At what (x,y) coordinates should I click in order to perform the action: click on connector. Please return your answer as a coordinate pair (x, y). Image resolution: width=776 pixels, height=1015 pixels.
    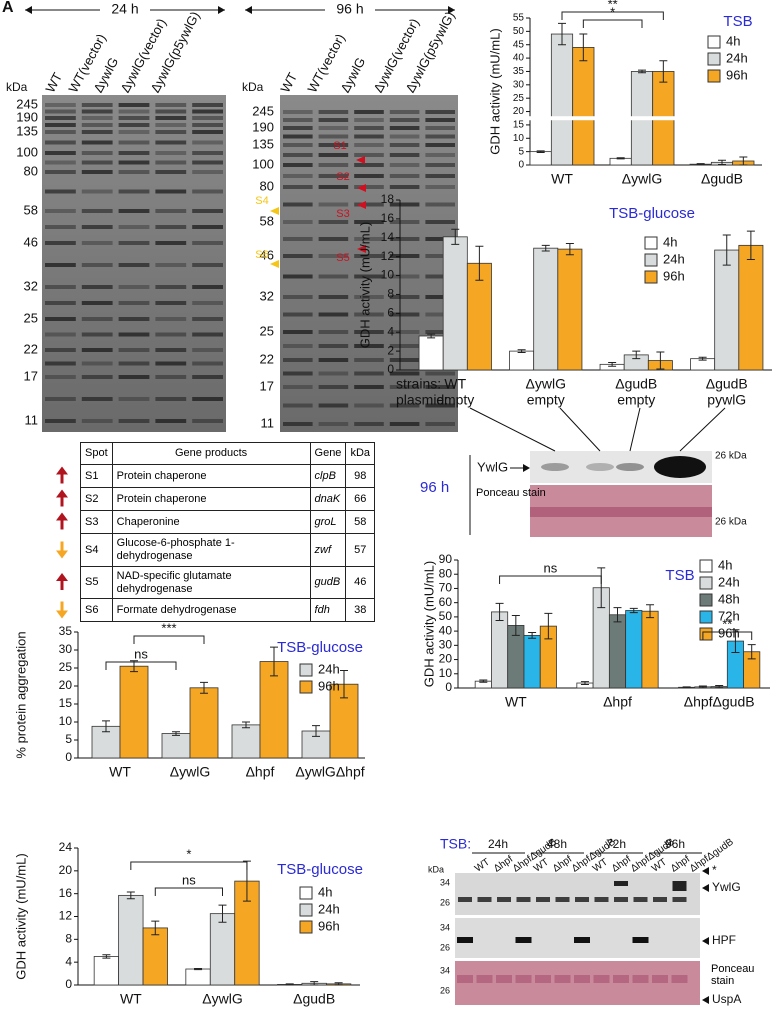
    Looking at the image, I should click on (635, 429).